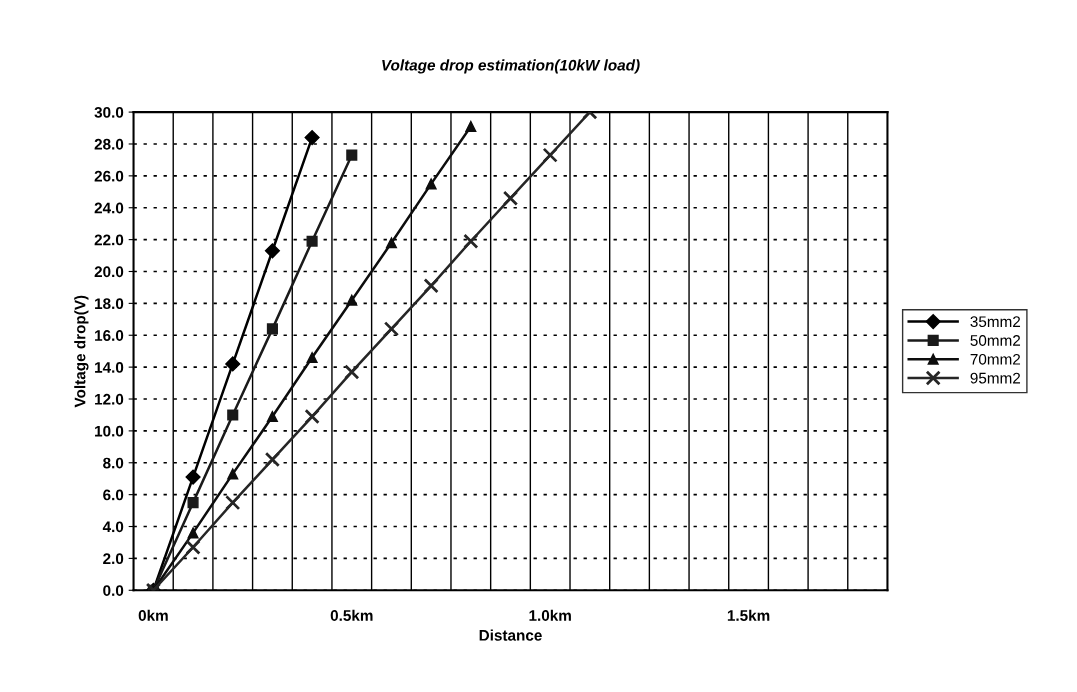 Image resolution: width=1077 pixels, height=692 pixels. What do you see at coordinates (511, 66) in the screenshot?
I see `chart-title: Voltage drop estimation(10kW load)` at bounding box center [511, 66].